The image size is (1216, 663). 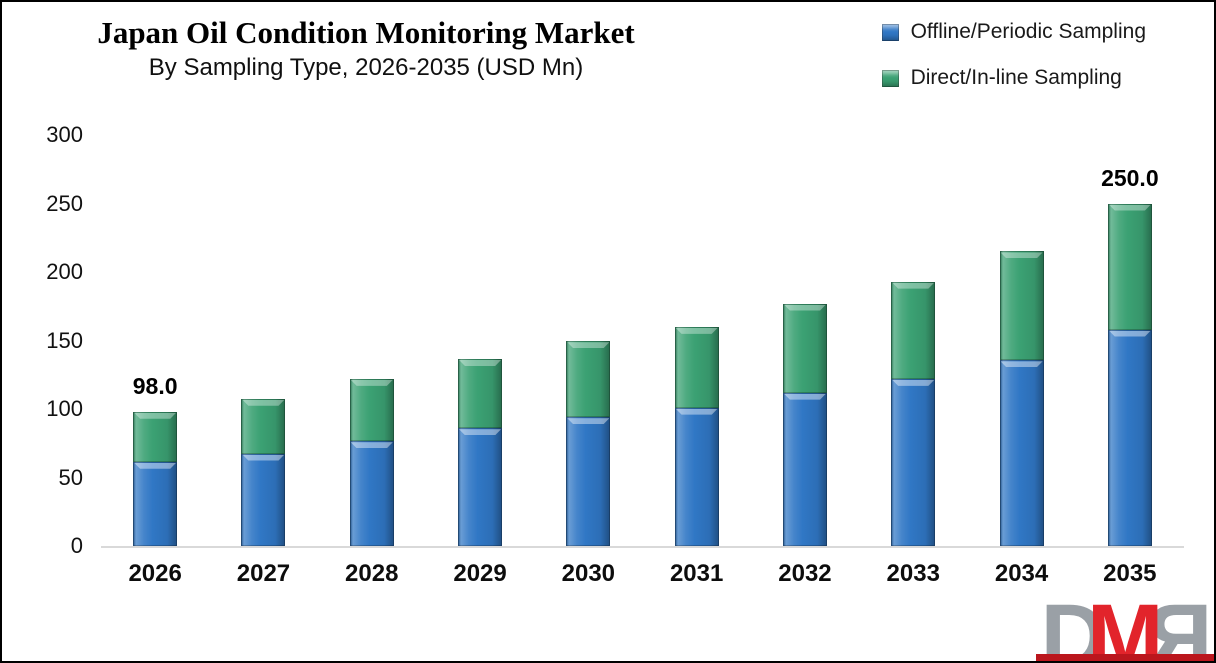 What do you see at coordinates (588, 481) in the screenshot?
I see `bar-2030-offline-periodic-segment` at bounding box center [588, 481].